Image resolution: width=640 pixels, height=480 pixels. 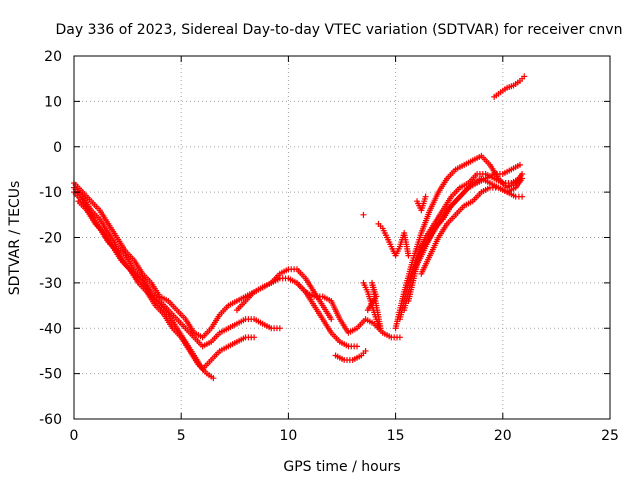 I want to click on x-tick-label: 5, so click(x=181, y=436).